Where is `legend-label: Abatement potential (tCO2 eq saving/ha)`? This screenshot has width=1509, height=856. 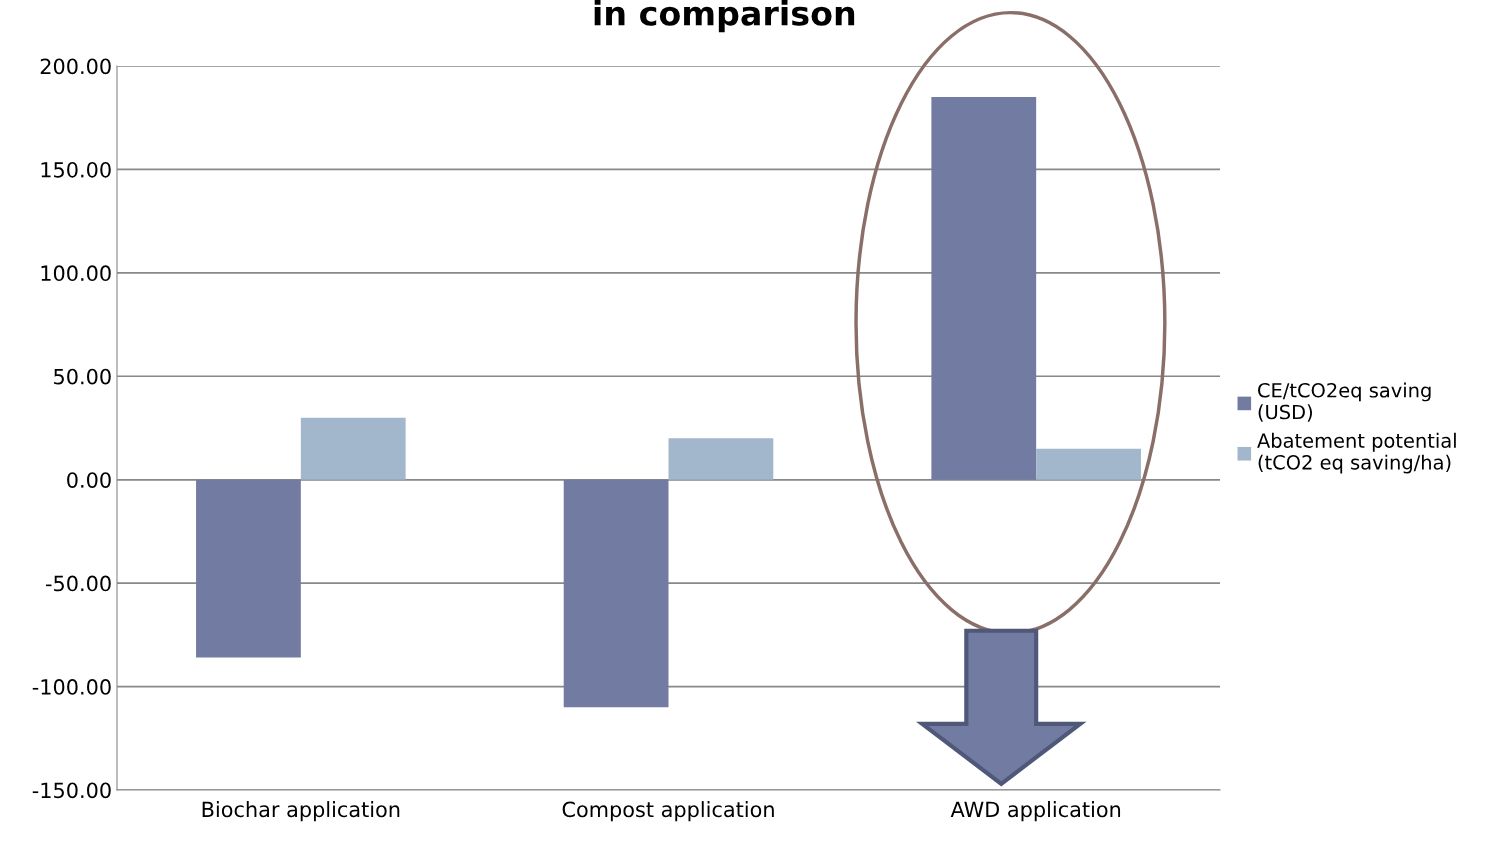 legend-label: Abatement potential (tCO2 eq saving/ha) is located at coordinates (1356, 453).